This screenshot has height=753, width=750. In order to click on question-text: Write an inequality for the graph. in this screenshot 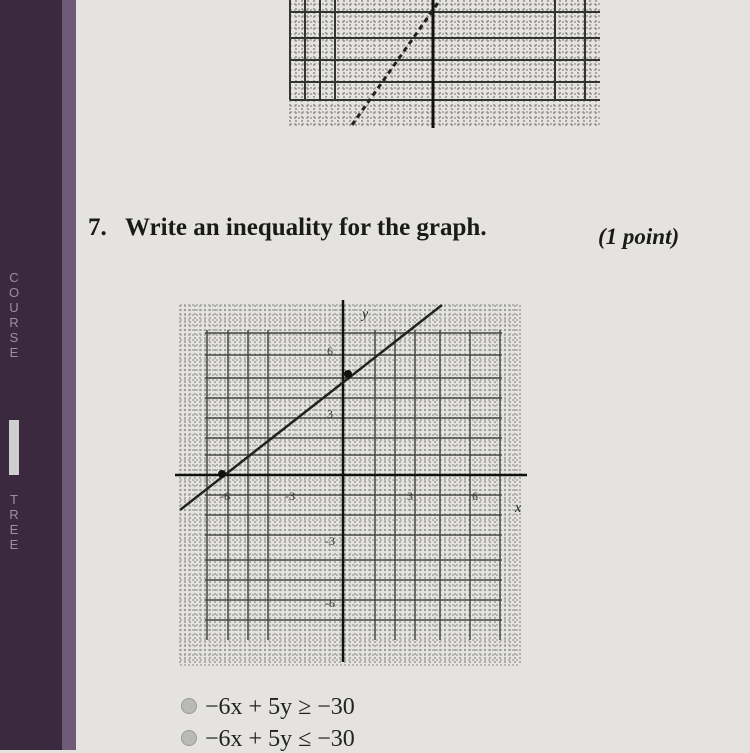, I will do `click(306, 227)`.